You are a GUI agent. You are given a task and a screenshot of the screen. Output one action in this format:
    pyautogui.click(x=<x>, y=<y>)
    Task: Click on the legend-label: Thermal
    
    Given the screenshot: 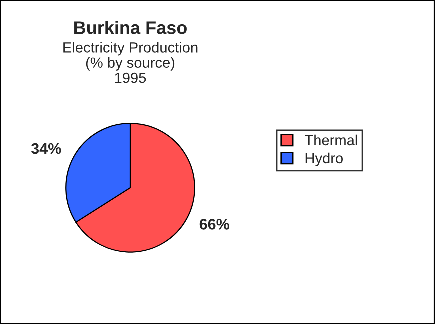 What is the action you would take?
    pyautogui.click(x=331, y=140)
    